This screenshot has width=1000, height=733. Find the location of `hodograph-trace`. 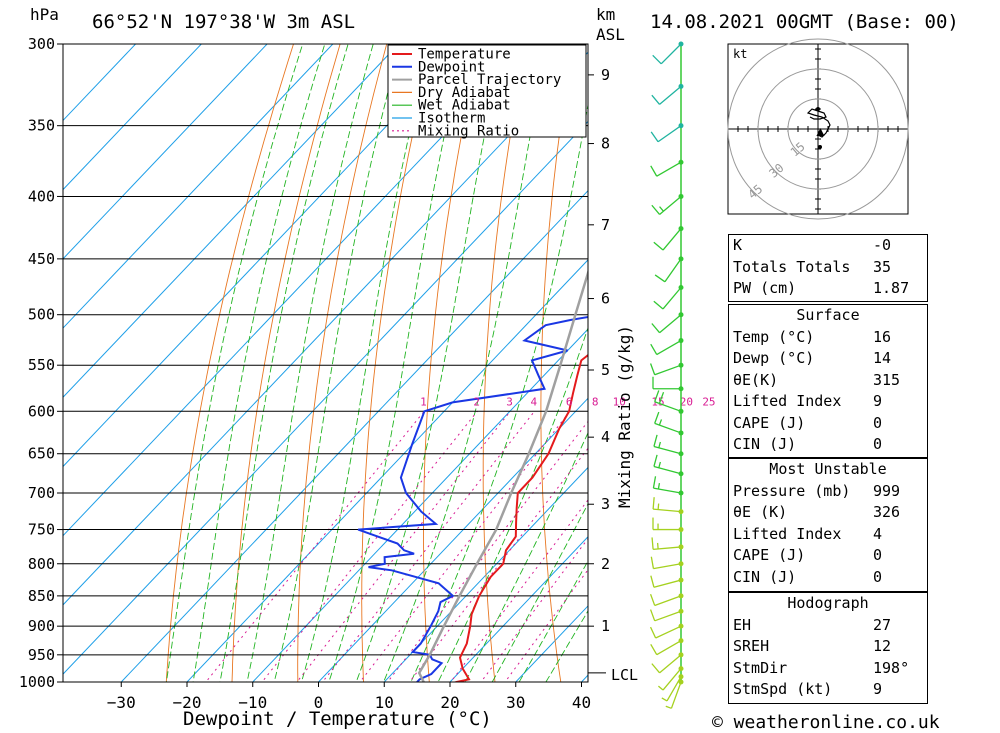

hodograph-trace is located at coordinates (818, 123).